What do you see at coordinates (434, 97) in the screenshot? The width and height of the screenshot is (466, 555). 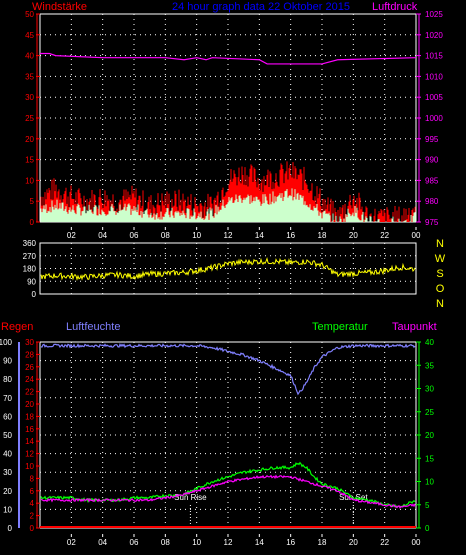 I see `pressure-tick-label: 1005` at bounding box center [434, 97].